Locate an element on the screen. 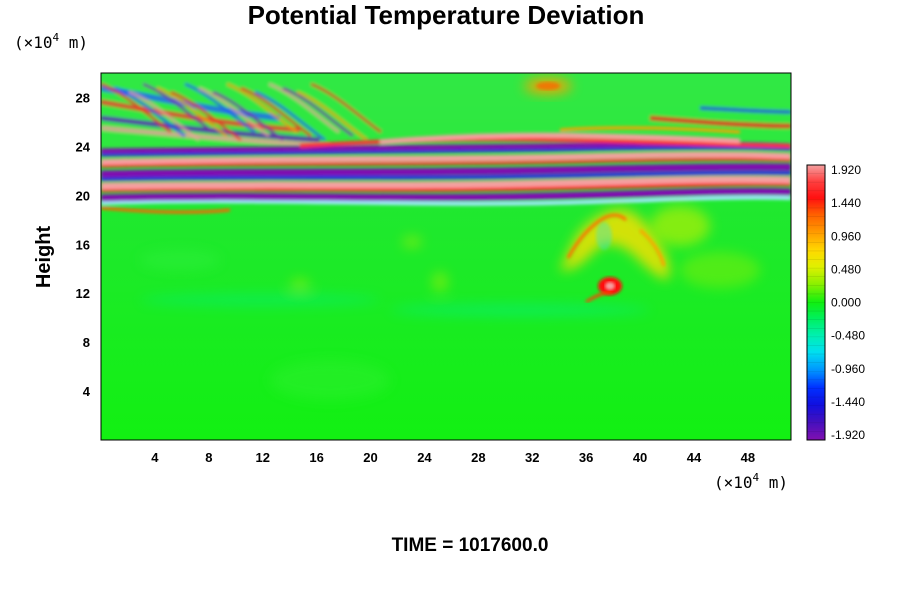  x-tick-label: 12 is located at coordinates (262, 457).